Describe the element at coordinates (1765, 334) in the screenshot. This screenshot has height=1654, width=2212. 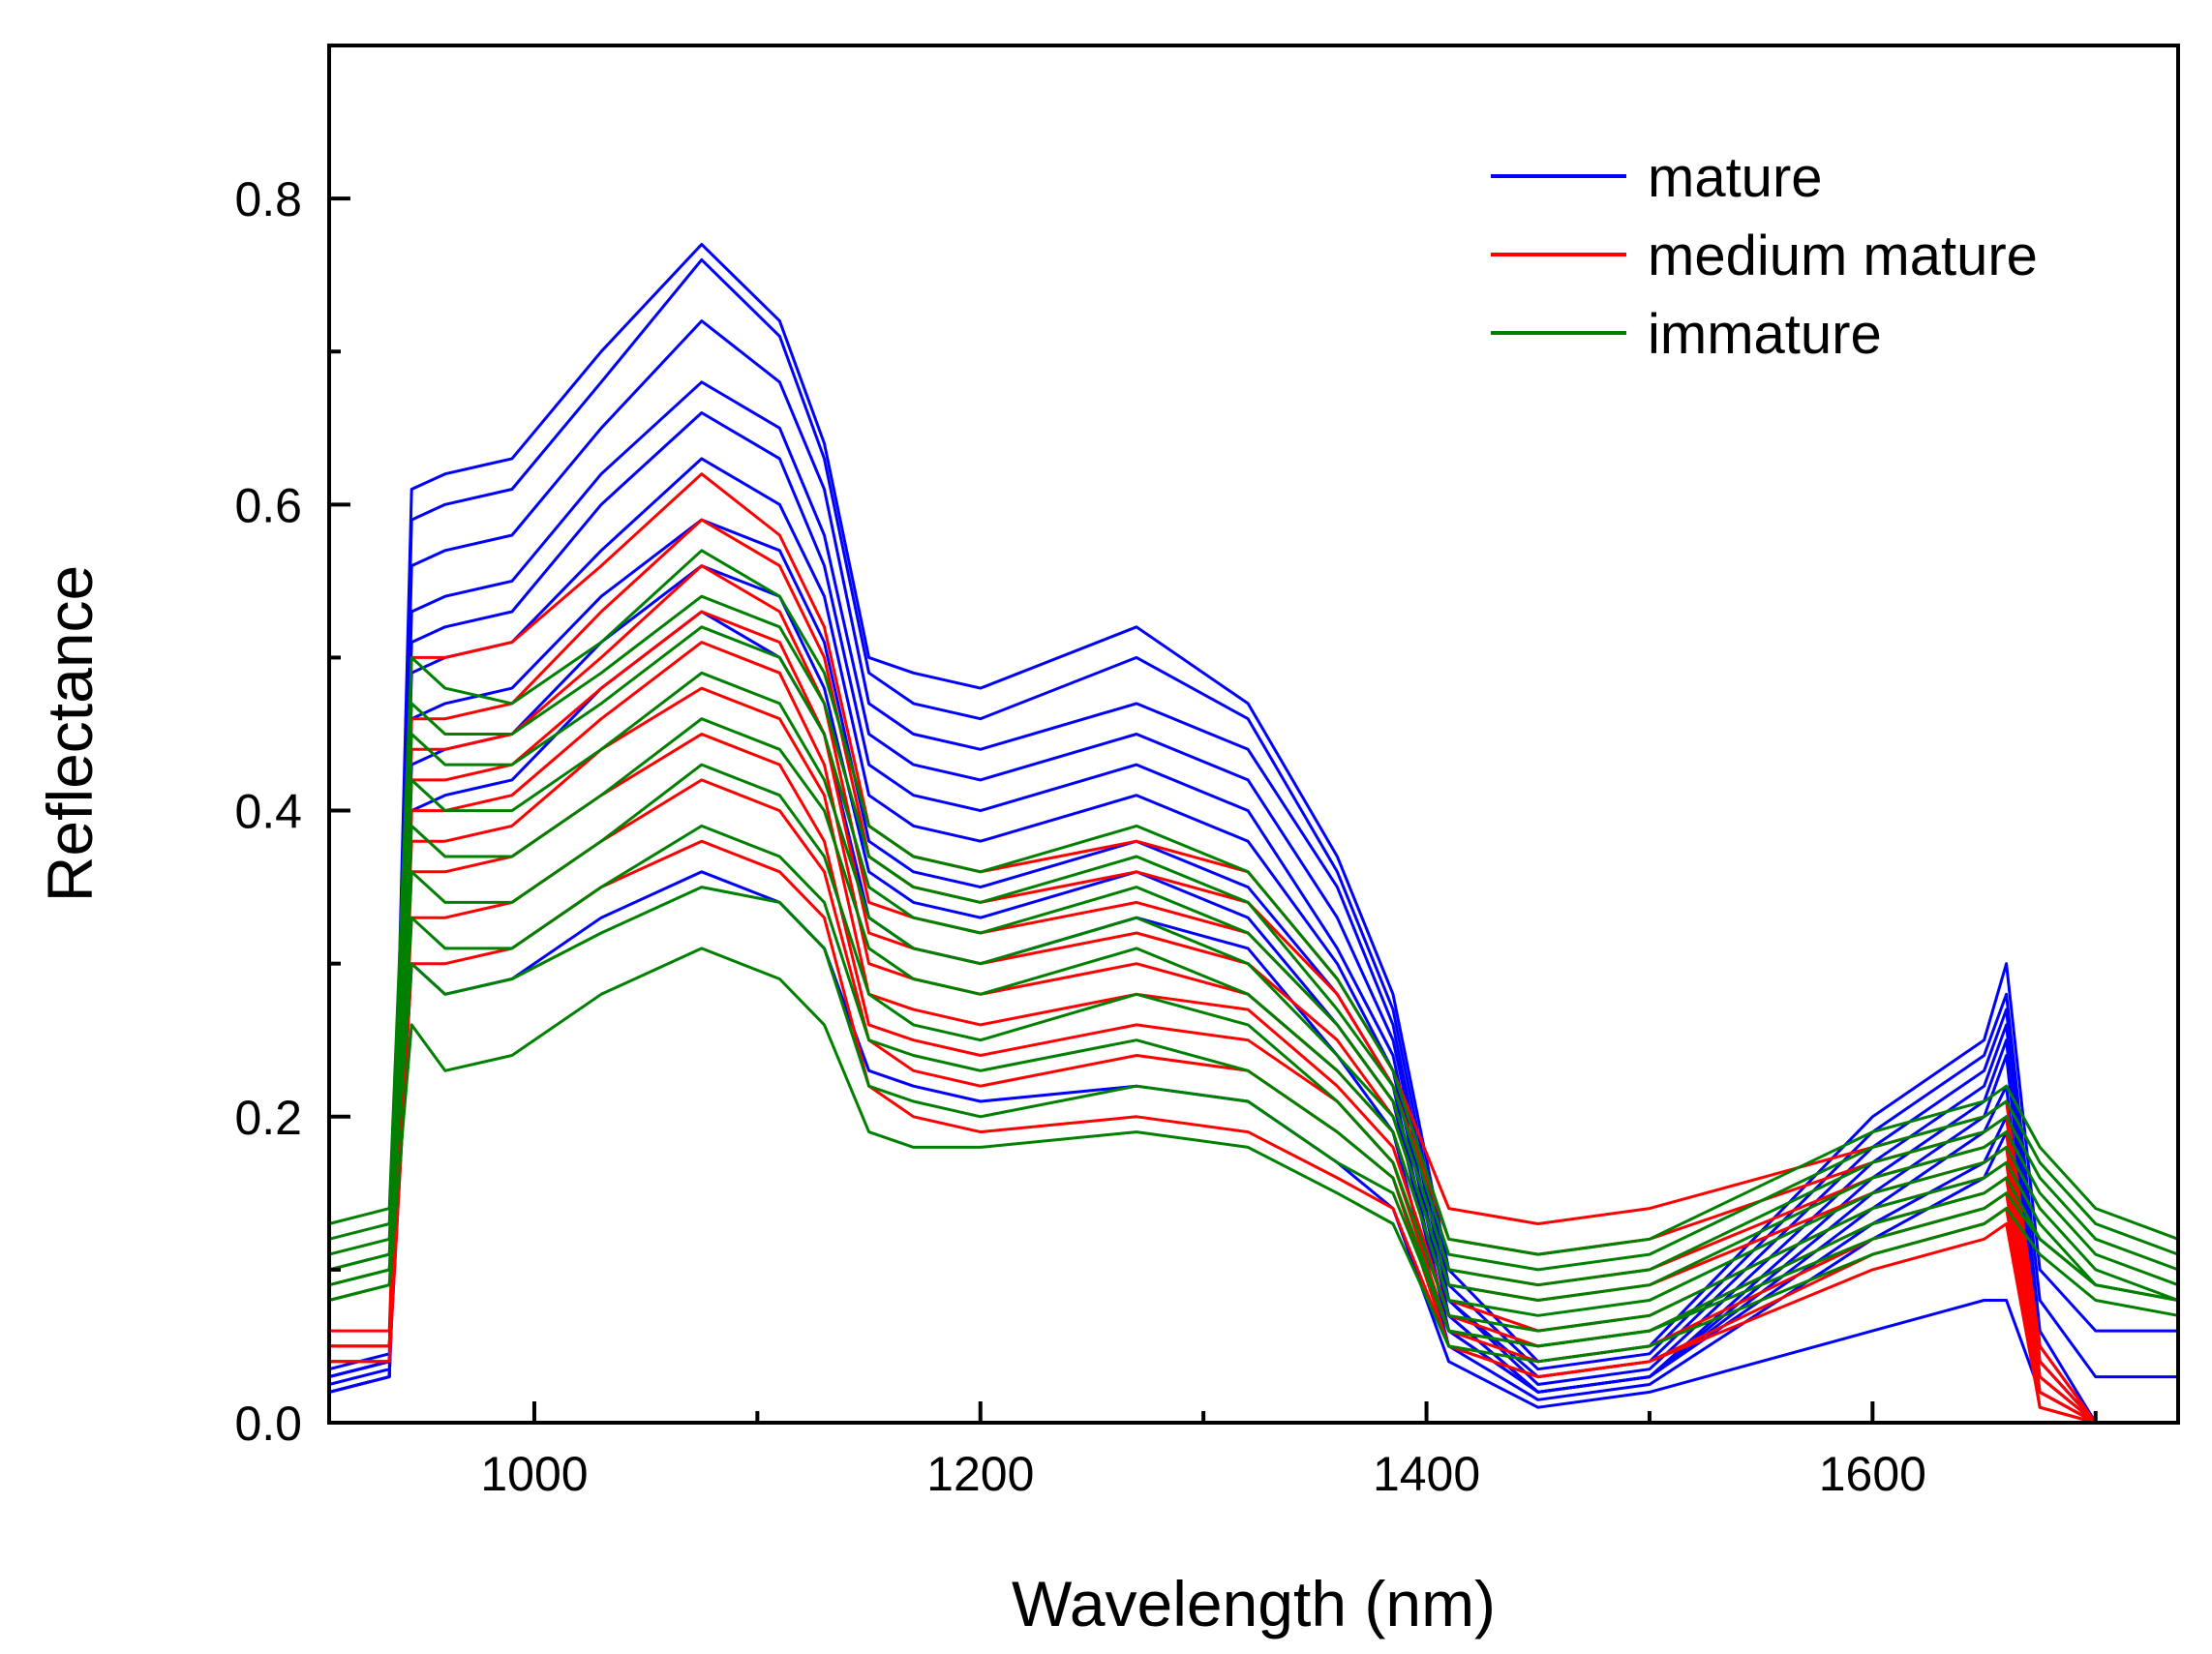
I see `legend-label-immature: immature` at that location.